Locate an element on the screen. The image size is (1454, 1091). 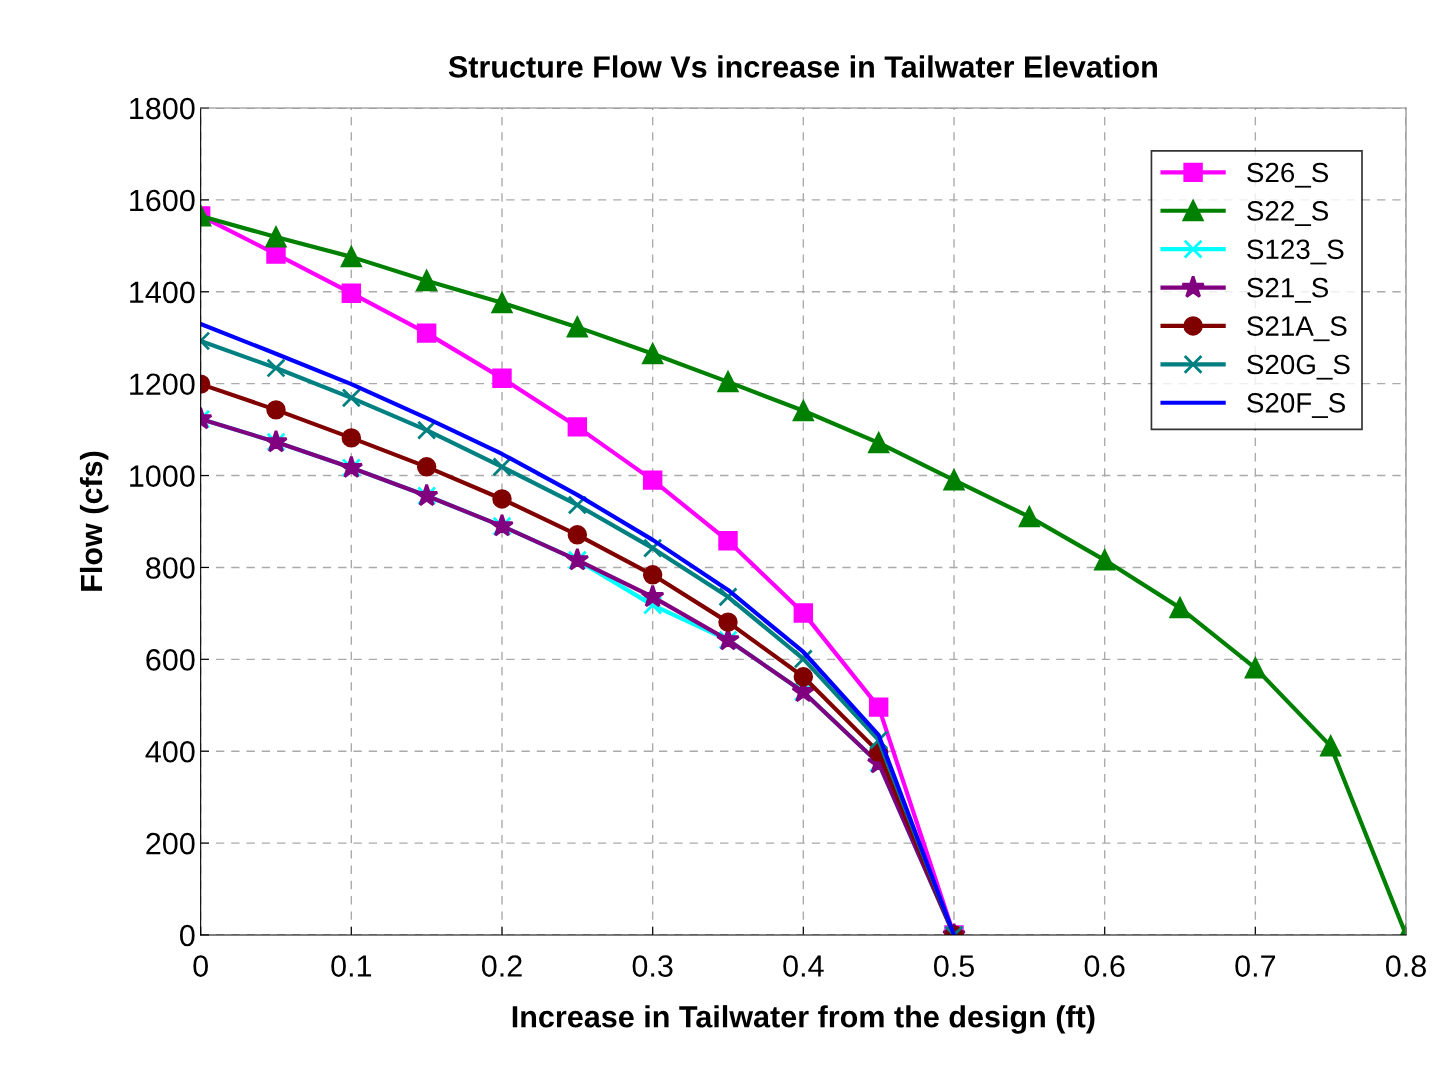
x-tick-label: 0.2 is located at coordinates (501, 966).